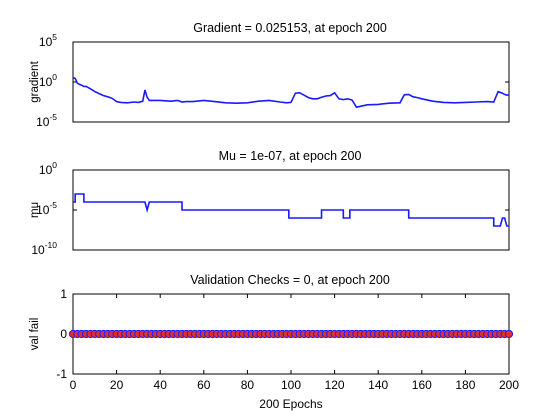 This screenshot has width=560, height=420. I want to click on x-tick-label: 0, so click(73, 385).